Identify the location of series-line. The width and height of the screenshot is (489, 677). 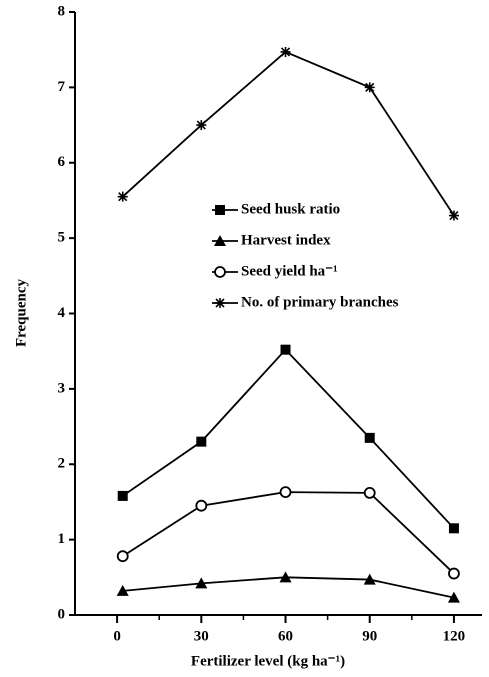
(288, 533).